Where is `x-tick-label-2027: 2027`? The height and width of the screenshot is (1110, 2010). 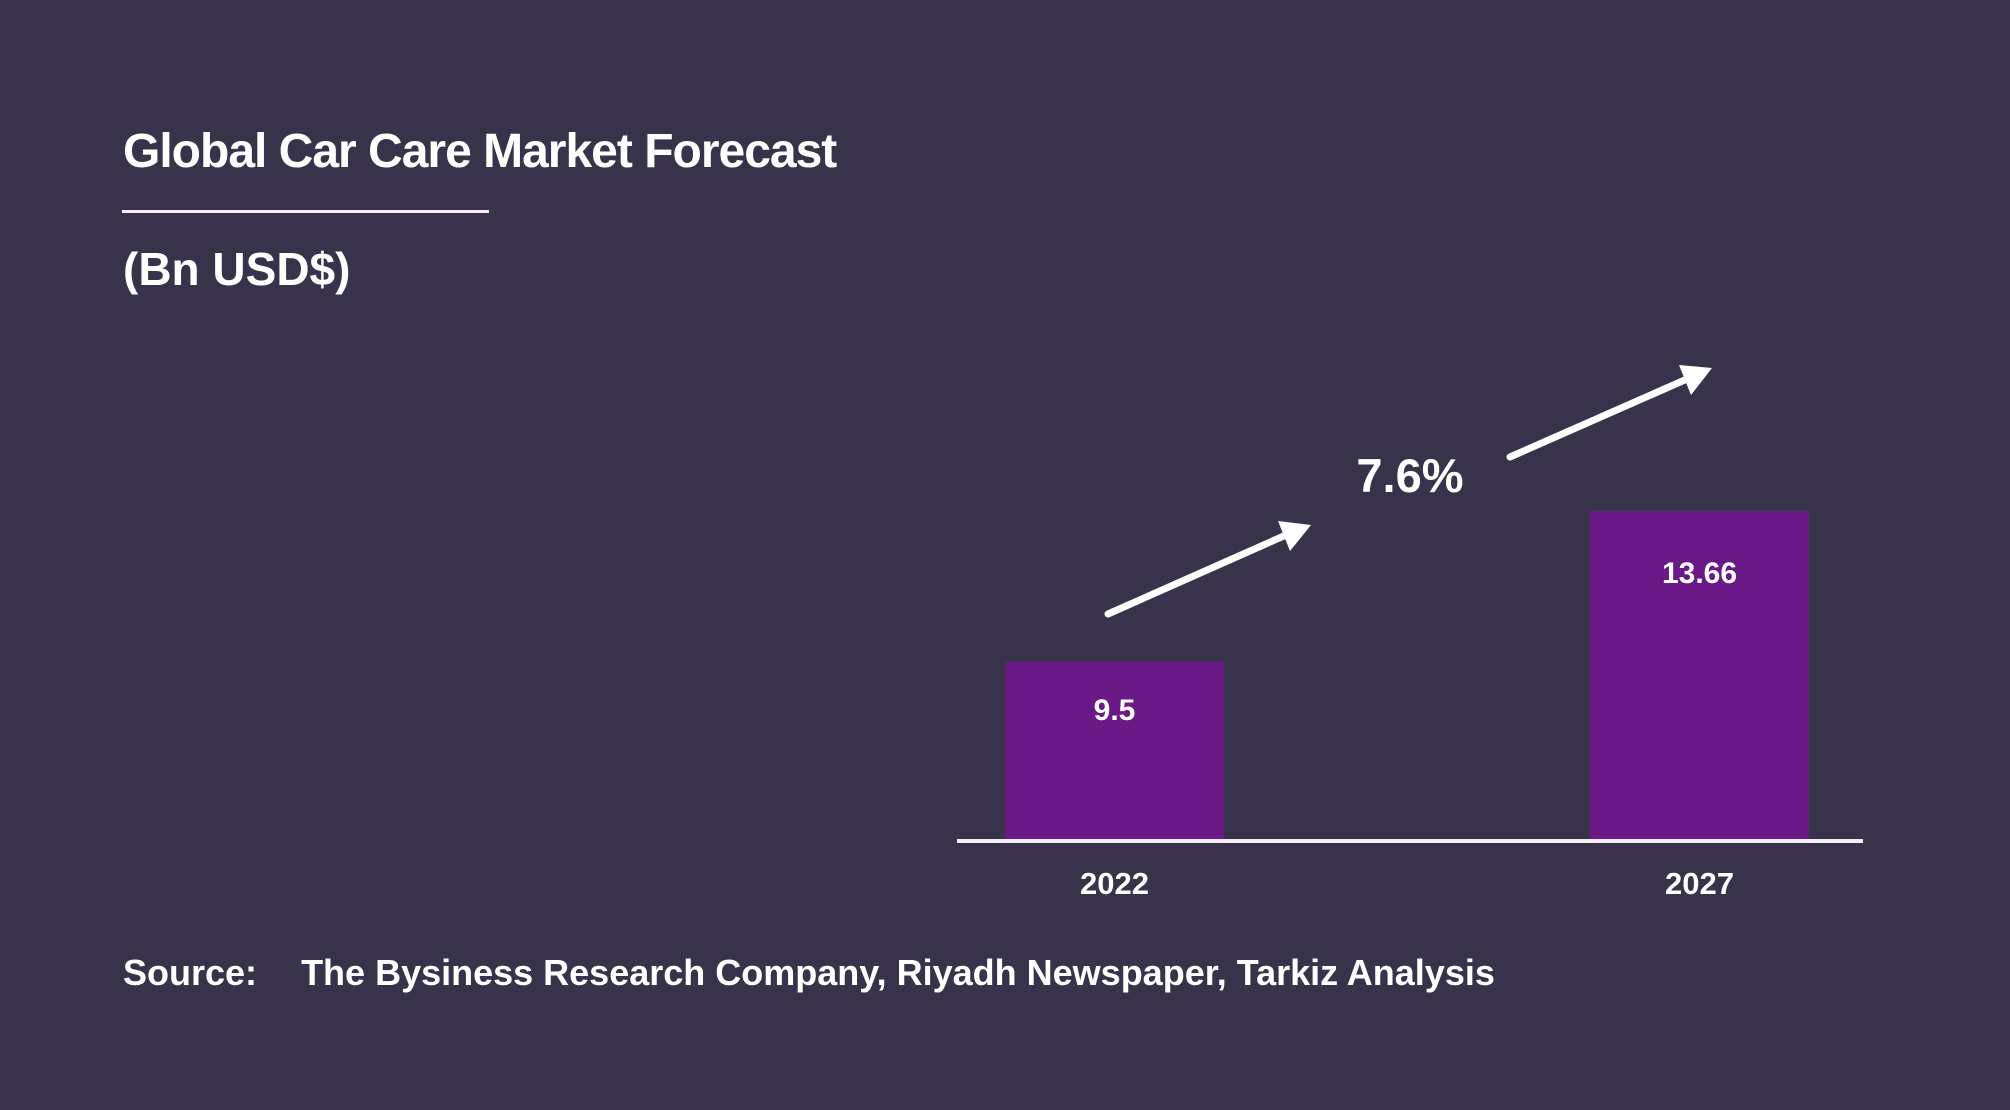
x-tick-label-2027: 2027 is located at coordinates (1699, 883).